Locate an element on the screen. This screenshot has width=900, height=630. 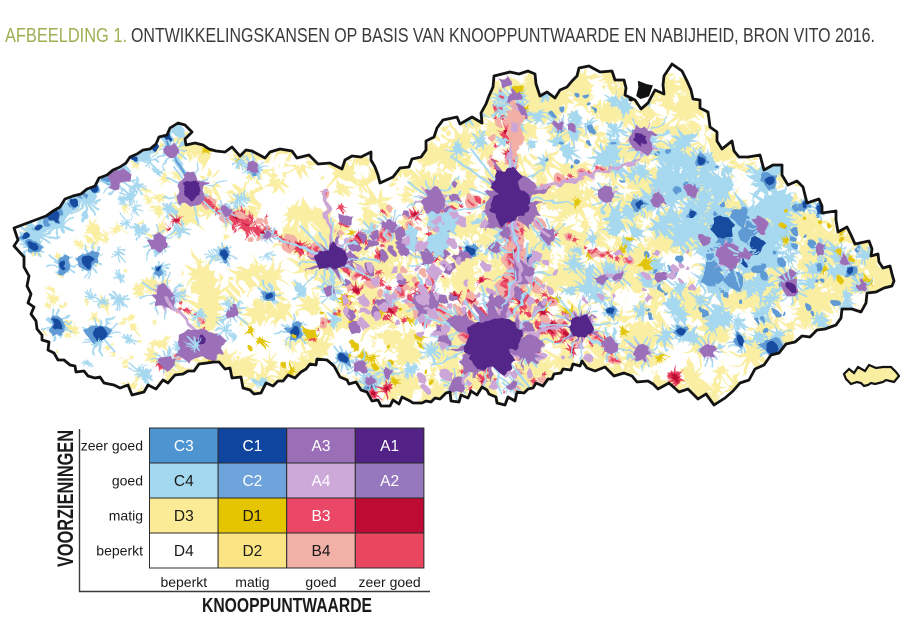
svg-text: A2 is located at coordinates (389, 481).